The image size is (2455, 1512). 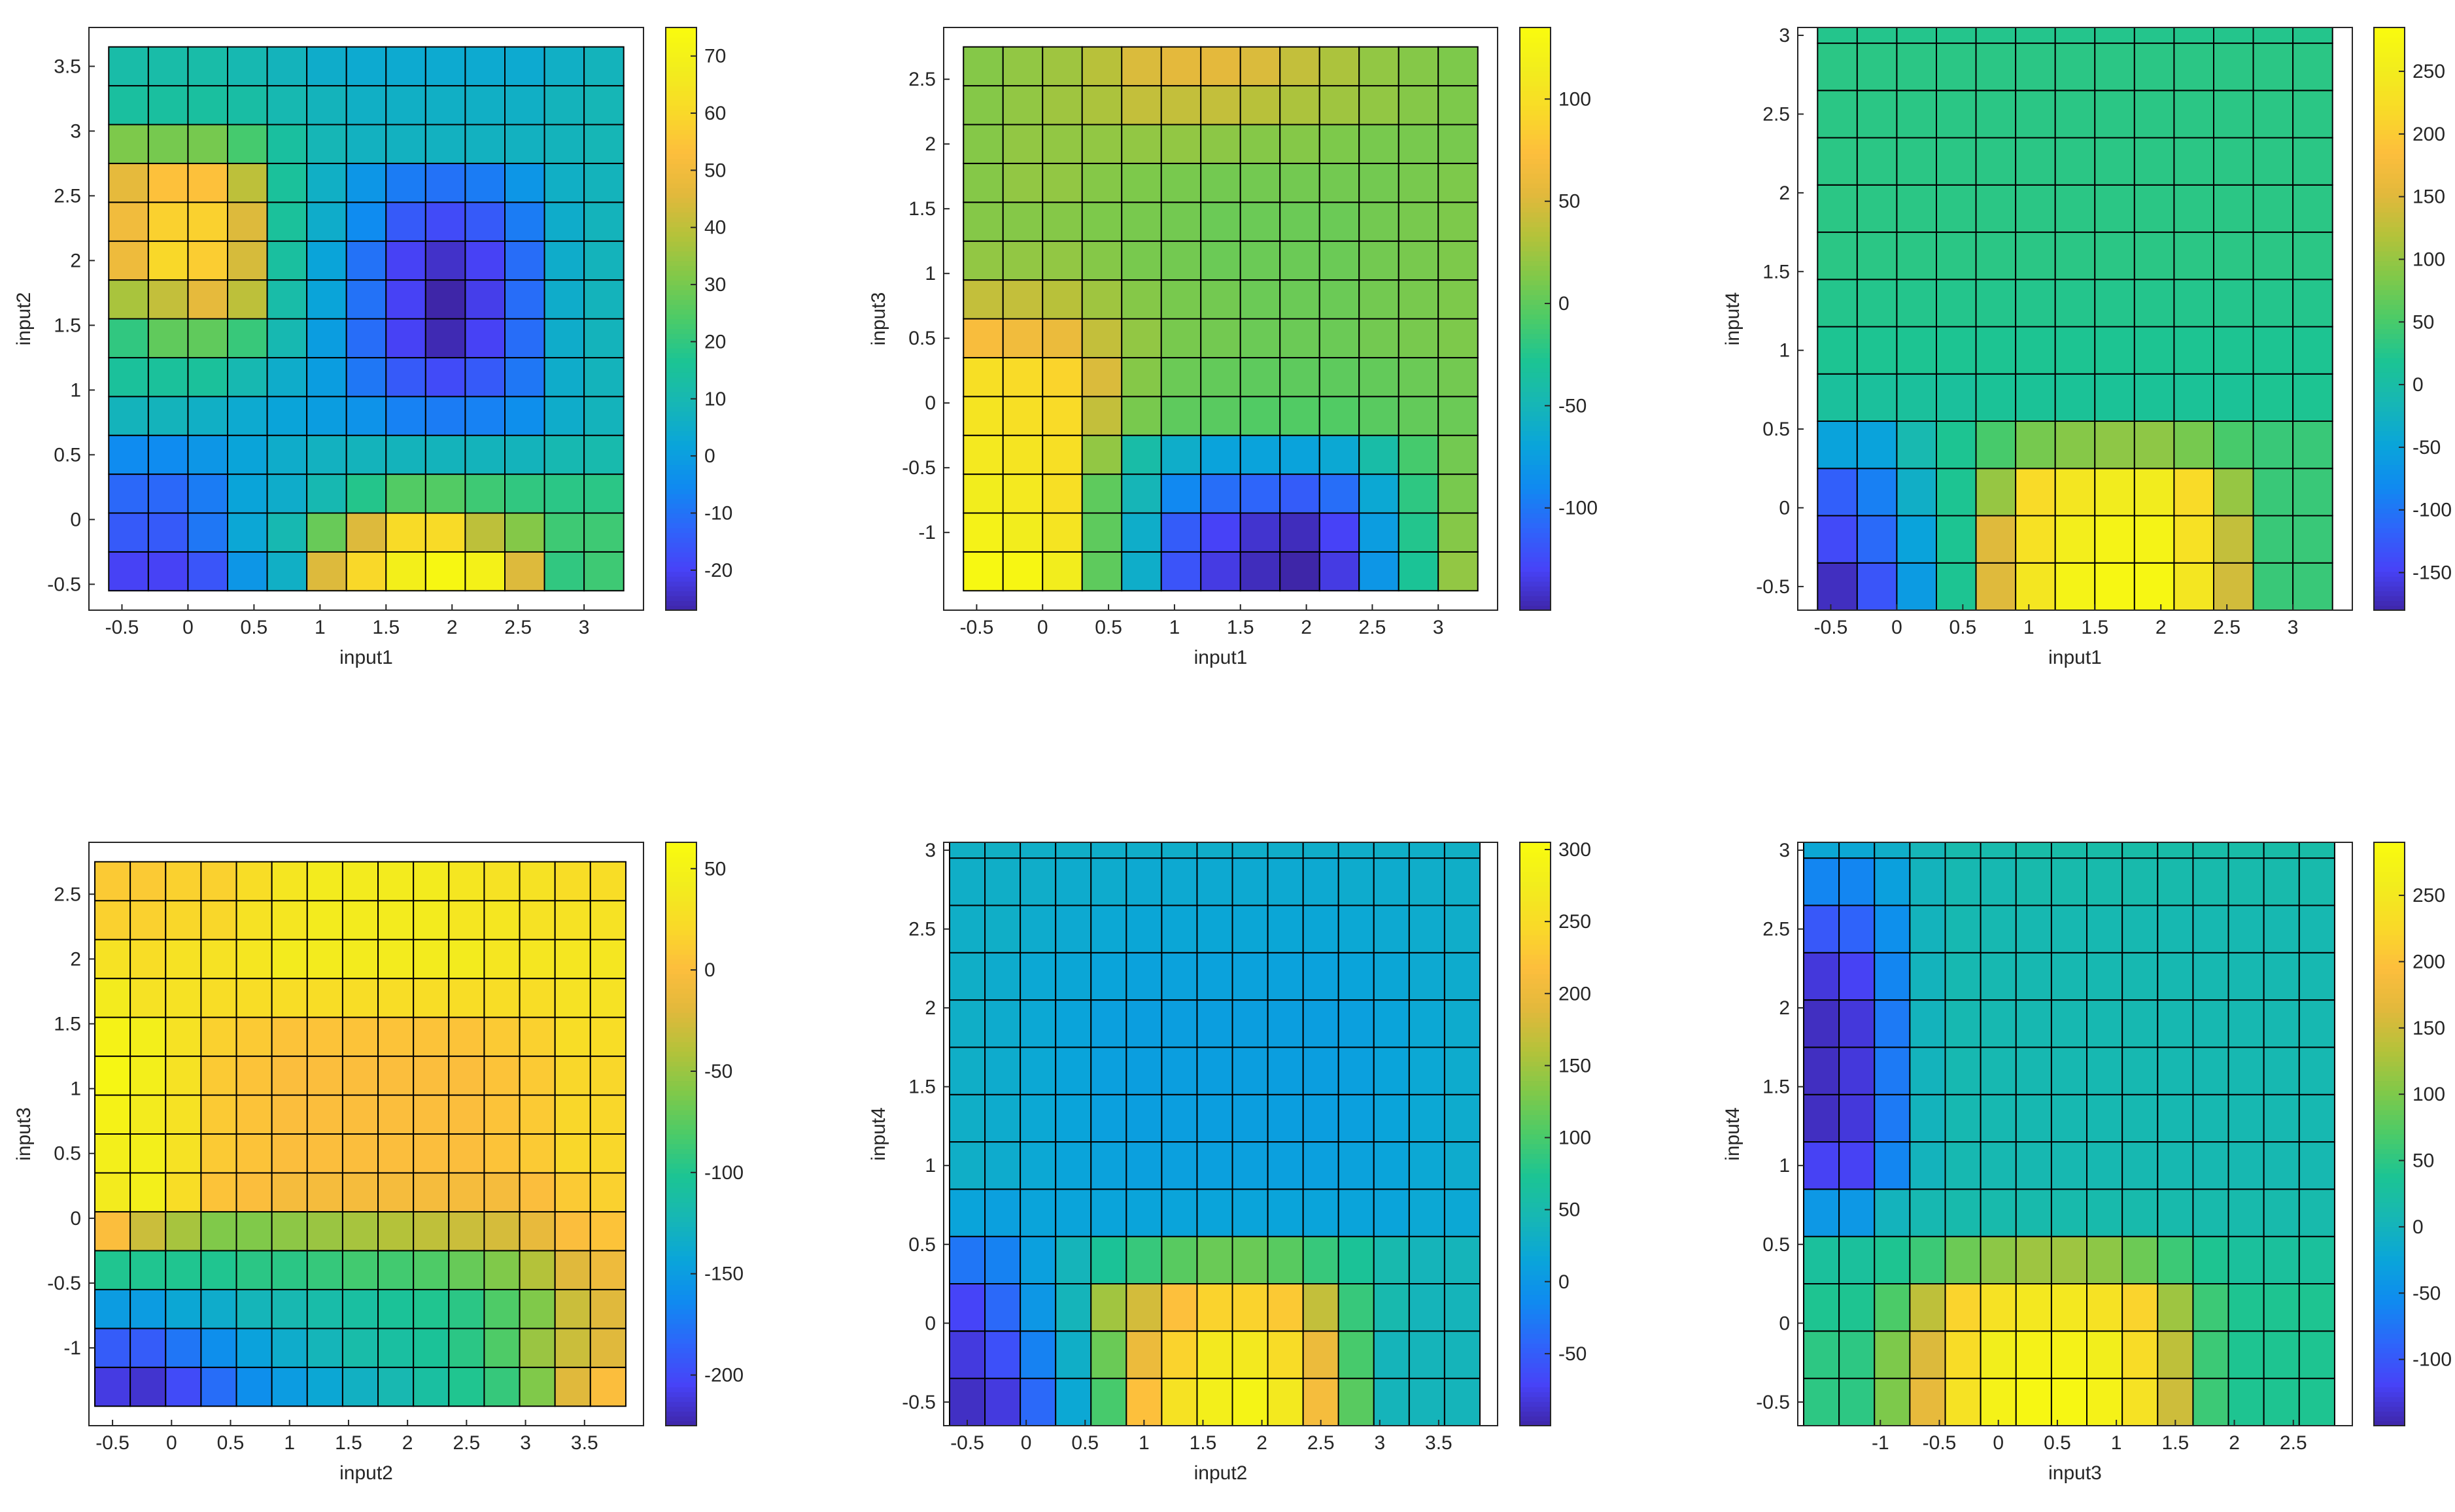 What do you see at coordinates (2294, 627) in the screenshot?
I see `x-tick-label: 3` at bounding box center [2294, 627].